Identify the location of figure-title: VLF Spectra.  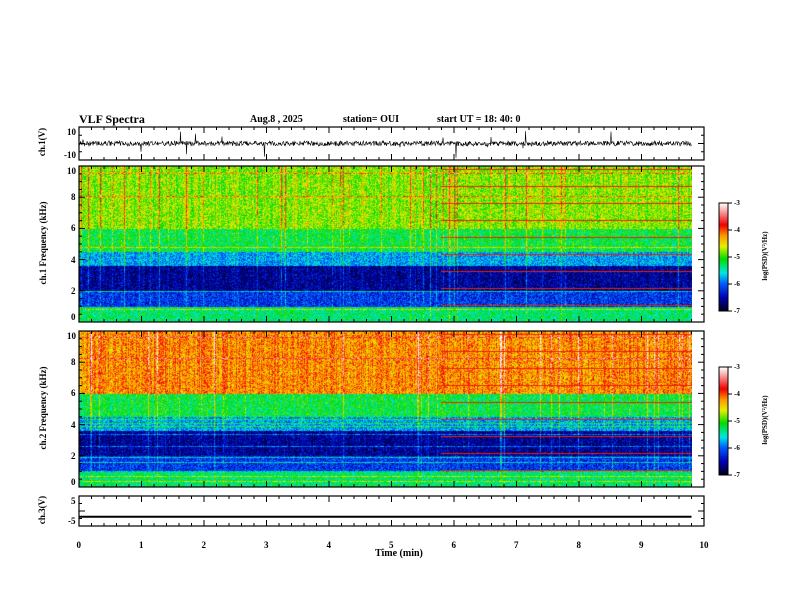
(112, 119).